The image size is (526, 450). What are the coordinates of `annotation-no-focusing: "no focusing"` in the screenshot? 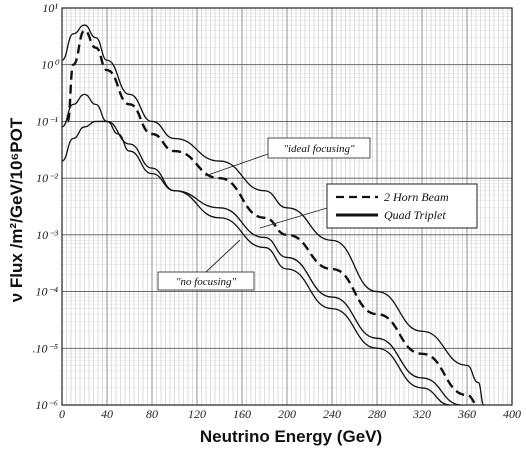 It's located at (206, 265).